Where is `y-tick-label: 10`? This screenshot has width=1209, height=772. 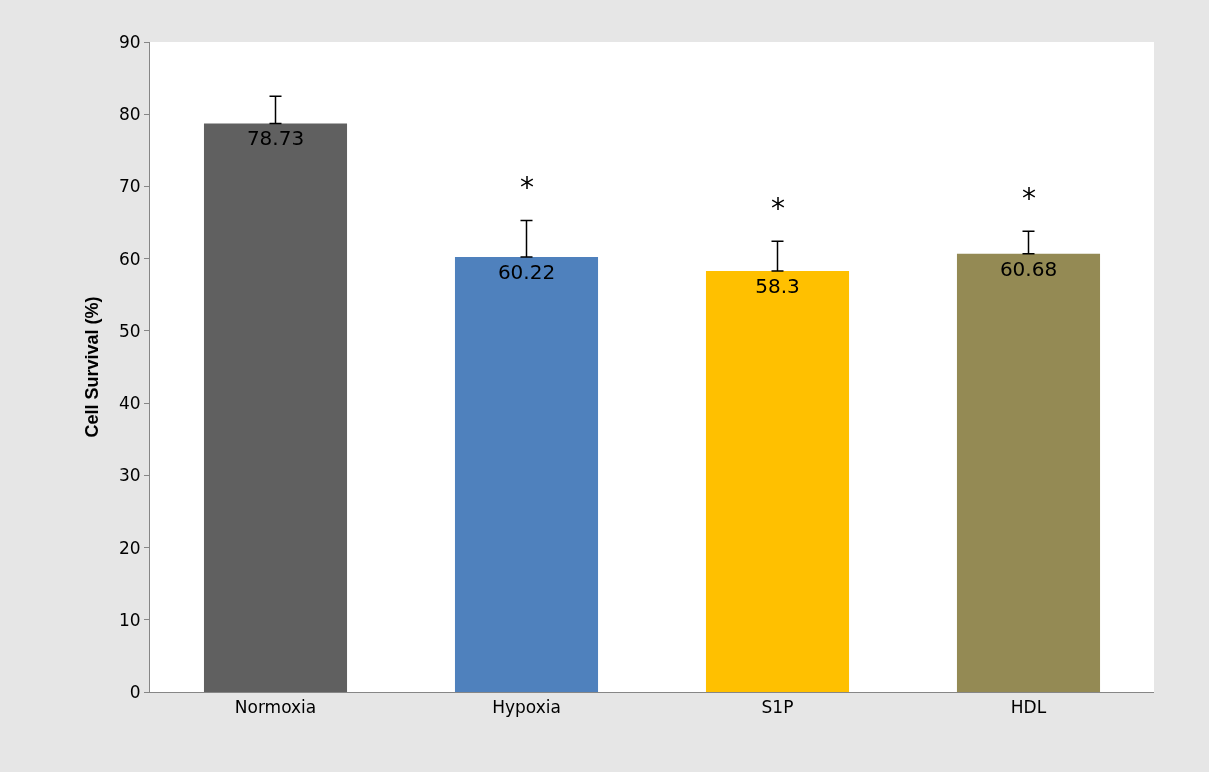 y-tick-label: 10 is located at coordinates (129, 619).